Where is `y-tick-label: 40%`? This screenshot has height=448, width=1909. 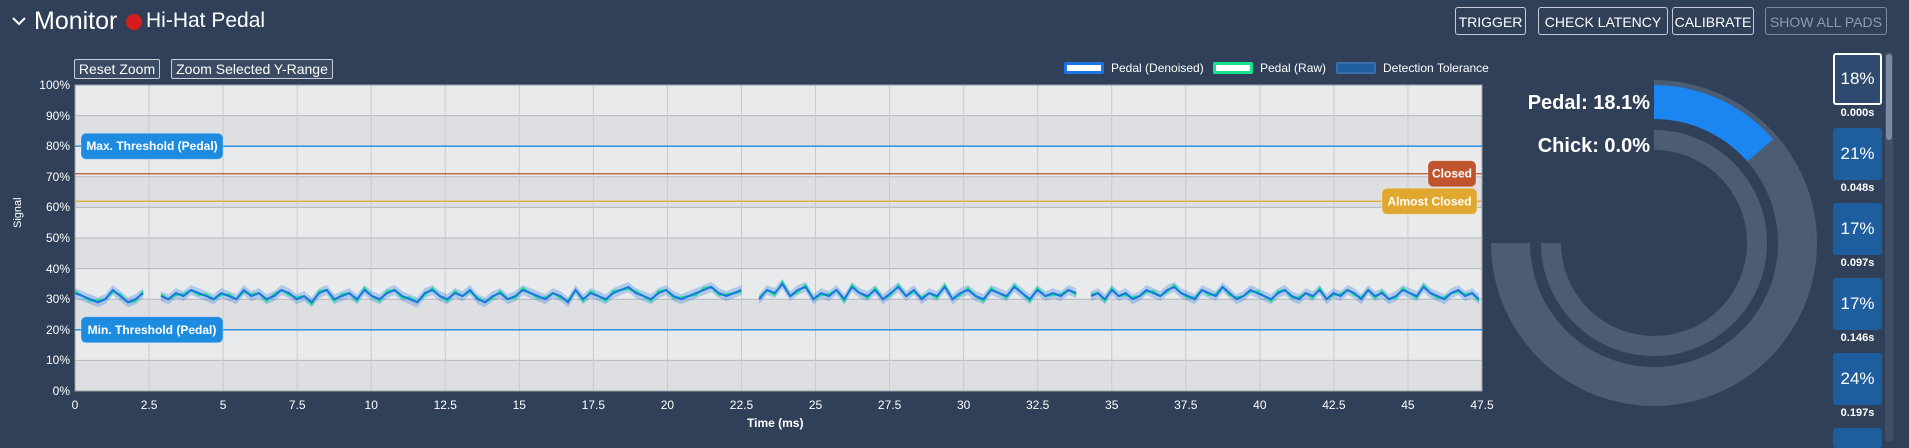 y-tick-label: 40% is located at coordinates (57, 268).